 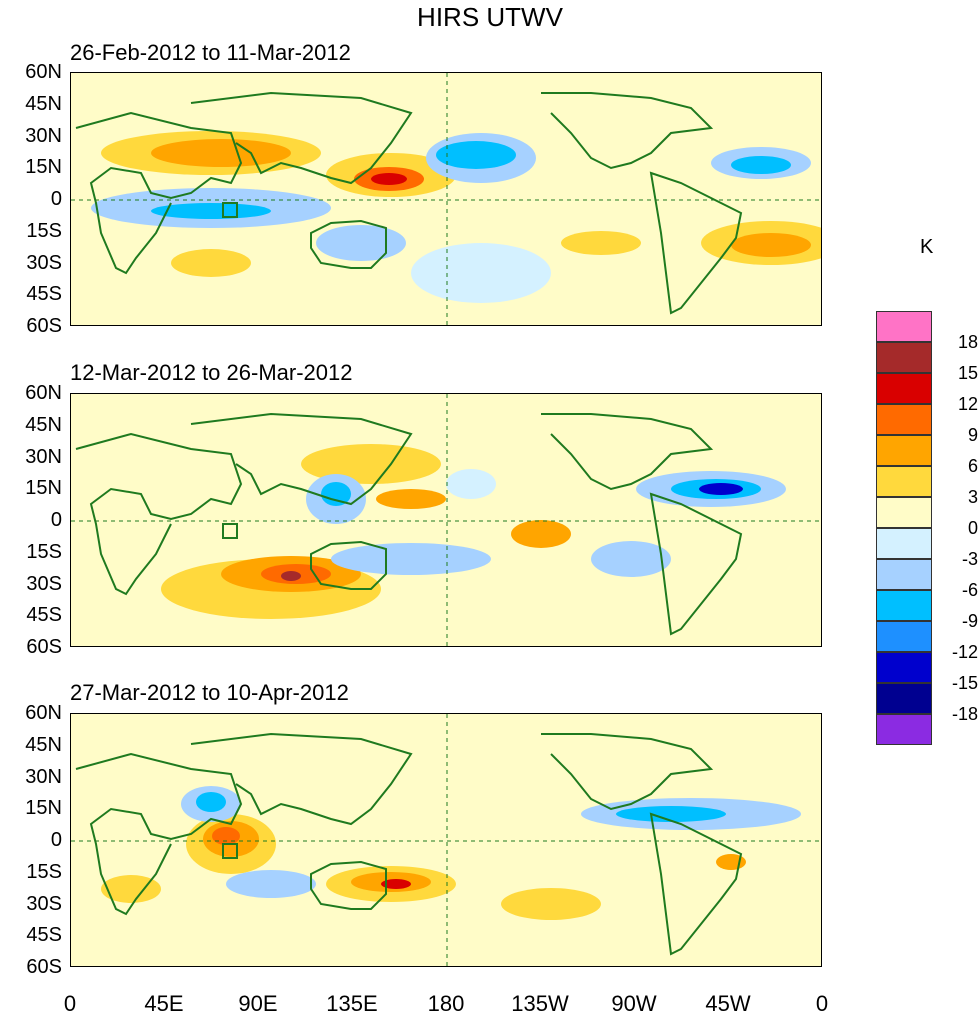 What do you see at coordinates (967, 342) in the screenshot?
I see `colorbar-label: 18` at bounding box center [967, 342].